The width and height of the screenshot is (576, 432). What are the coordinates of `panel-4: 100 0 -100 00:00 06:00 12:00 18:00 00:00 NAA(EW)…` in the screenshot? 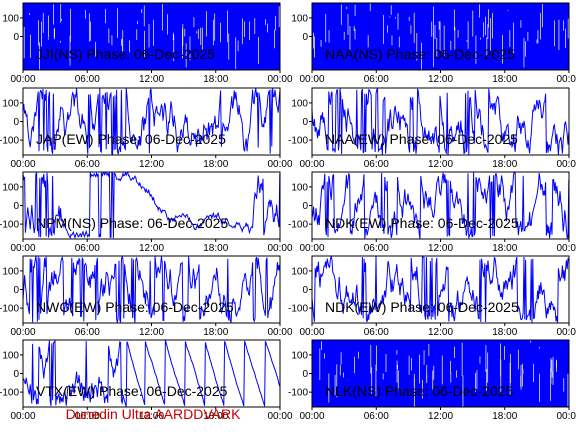 It's located at (432, 128).